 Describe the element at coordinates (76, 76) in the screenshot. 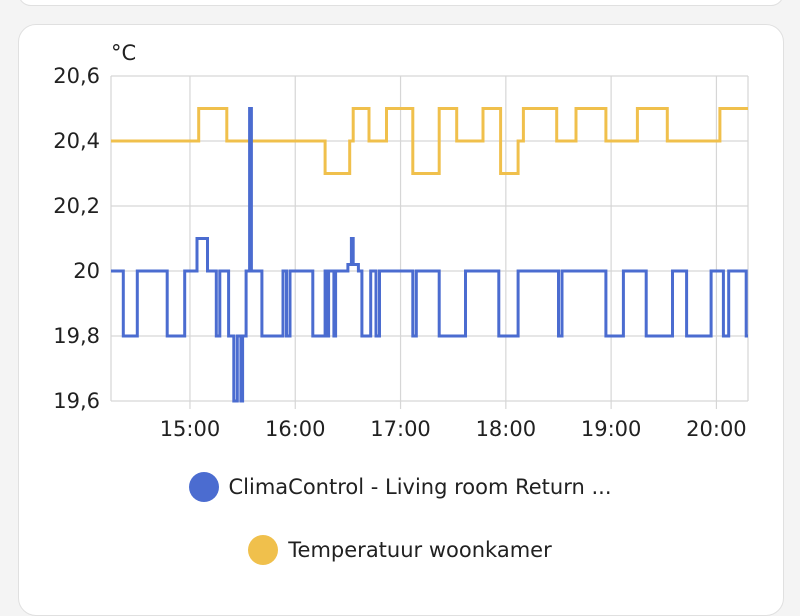

I see `y-tick-label: 20,6` at that location.